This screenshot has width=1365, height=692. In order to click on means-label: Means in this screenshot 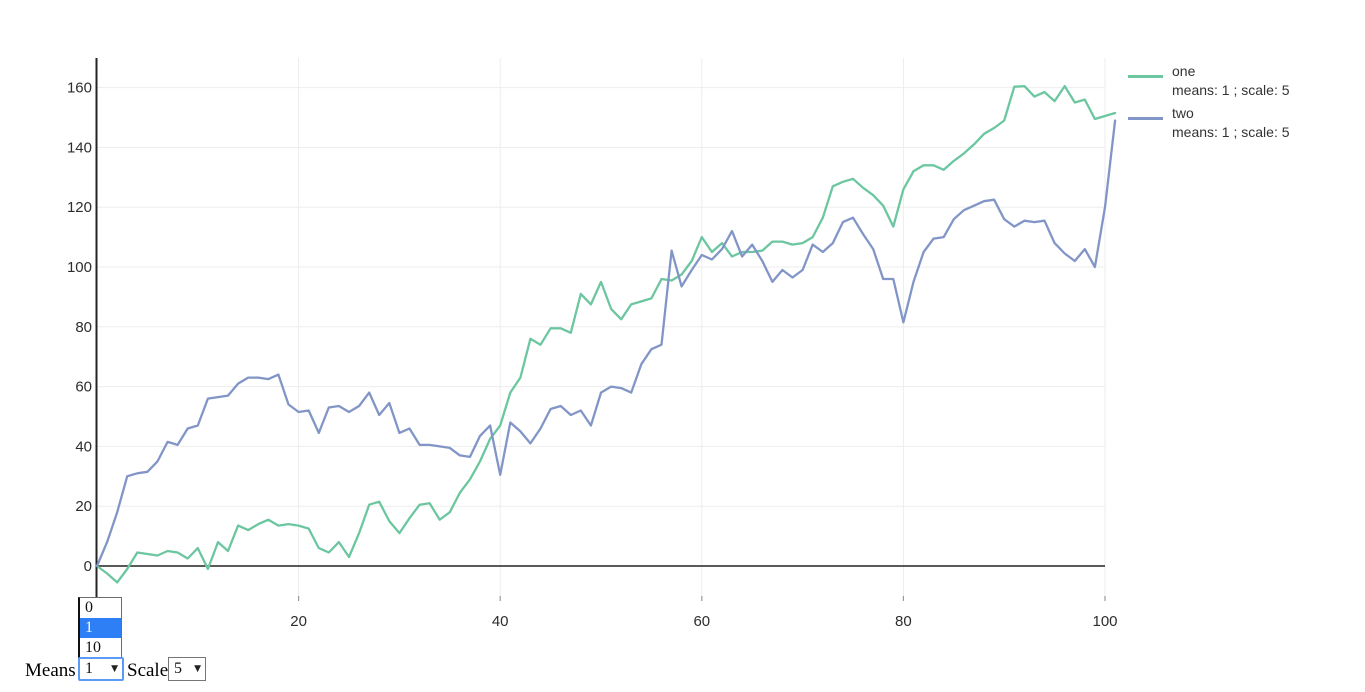, I will do `click(50, 670)`.